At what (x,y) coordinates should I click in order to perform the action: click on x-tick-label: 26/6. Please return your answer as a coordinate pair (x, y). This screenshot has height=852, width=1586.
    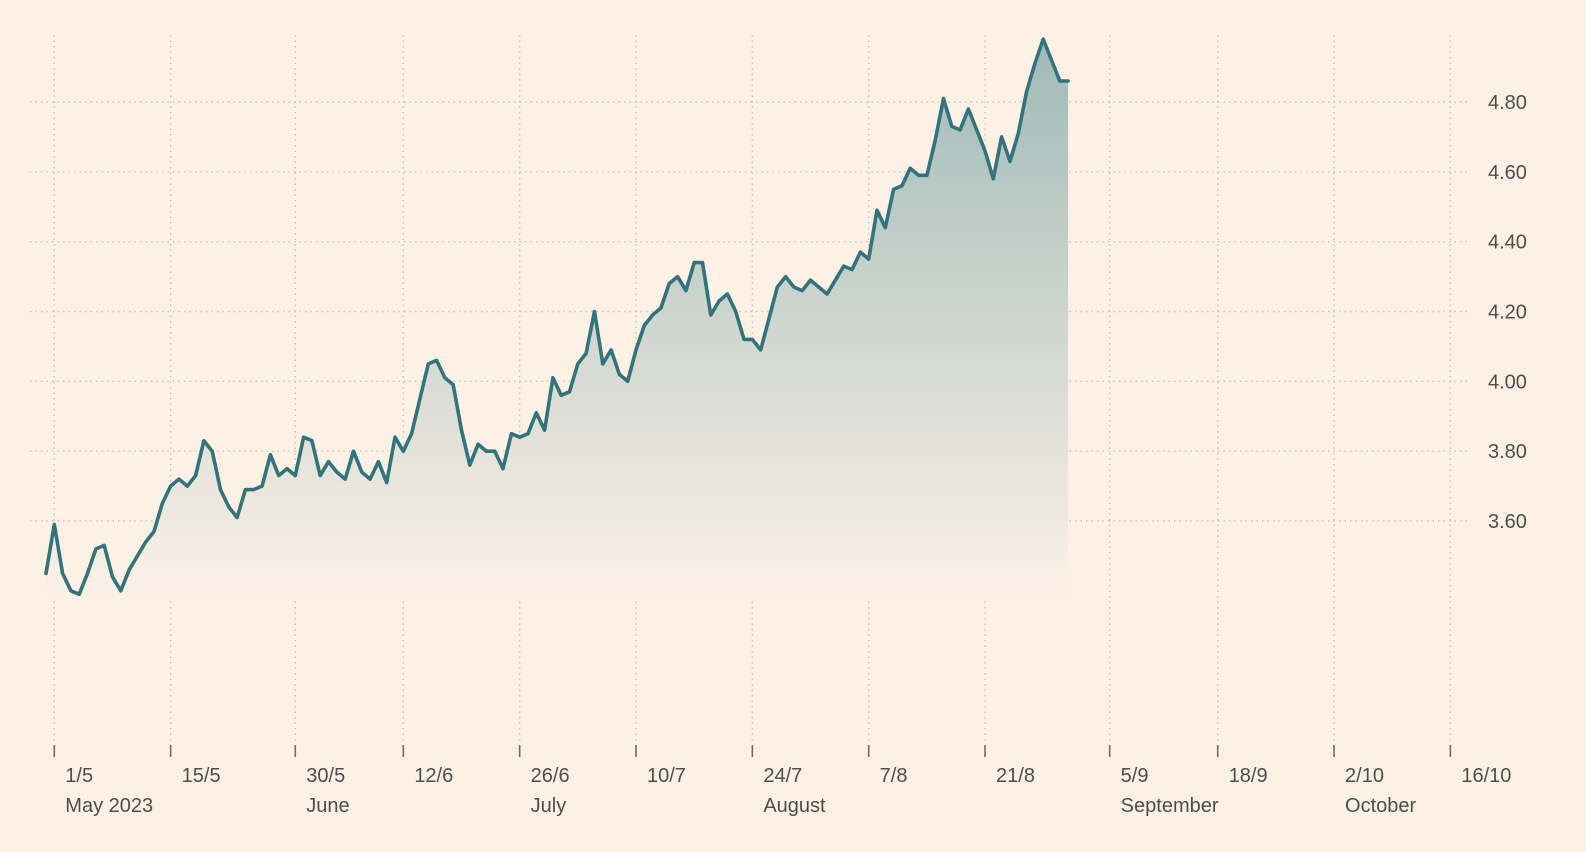
    Looking at the image, I should click on (550, 776).